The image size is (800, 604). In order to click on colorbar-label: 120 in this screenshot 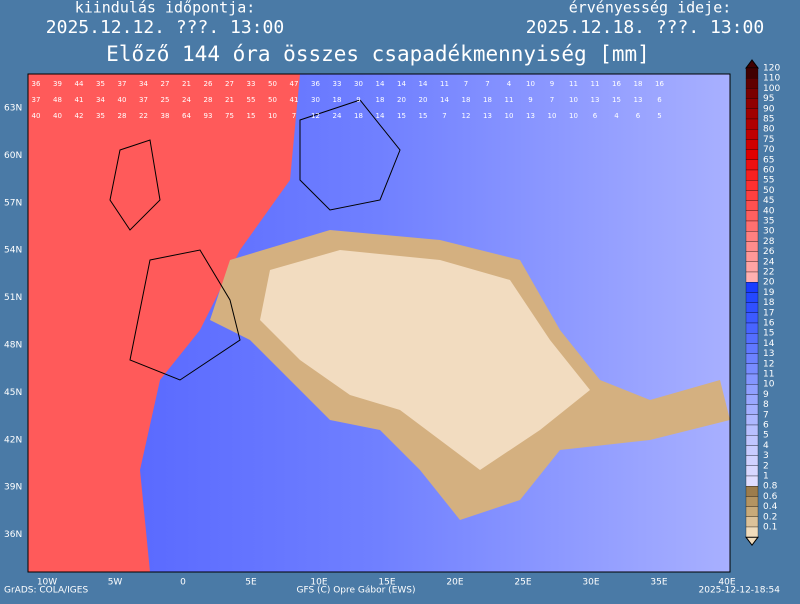, I will do `click(771, 69)`.